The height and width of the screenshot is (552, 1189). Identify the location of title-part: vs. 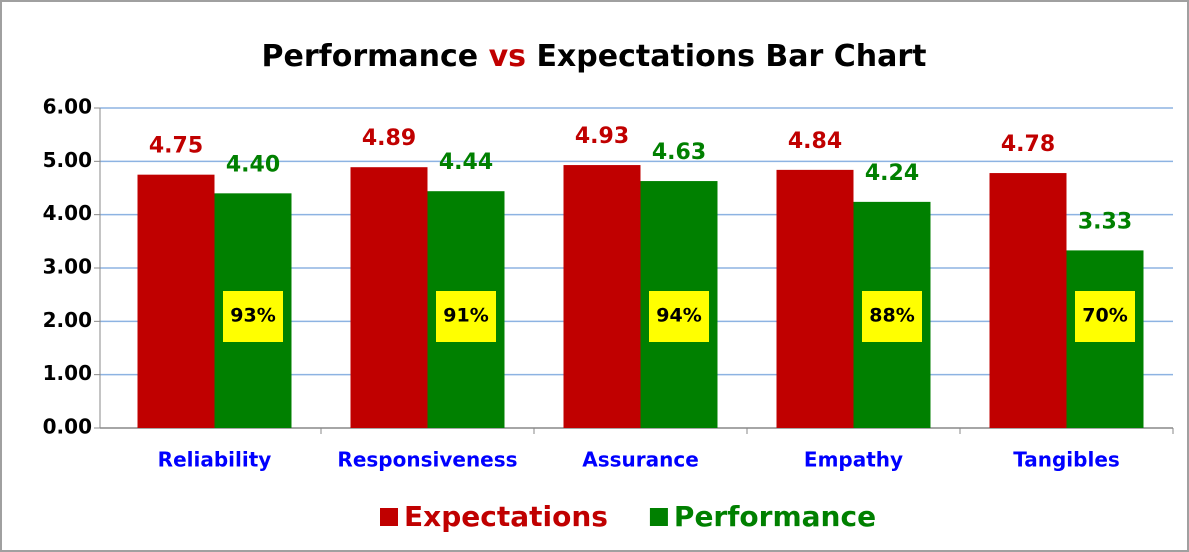
(507, 56).